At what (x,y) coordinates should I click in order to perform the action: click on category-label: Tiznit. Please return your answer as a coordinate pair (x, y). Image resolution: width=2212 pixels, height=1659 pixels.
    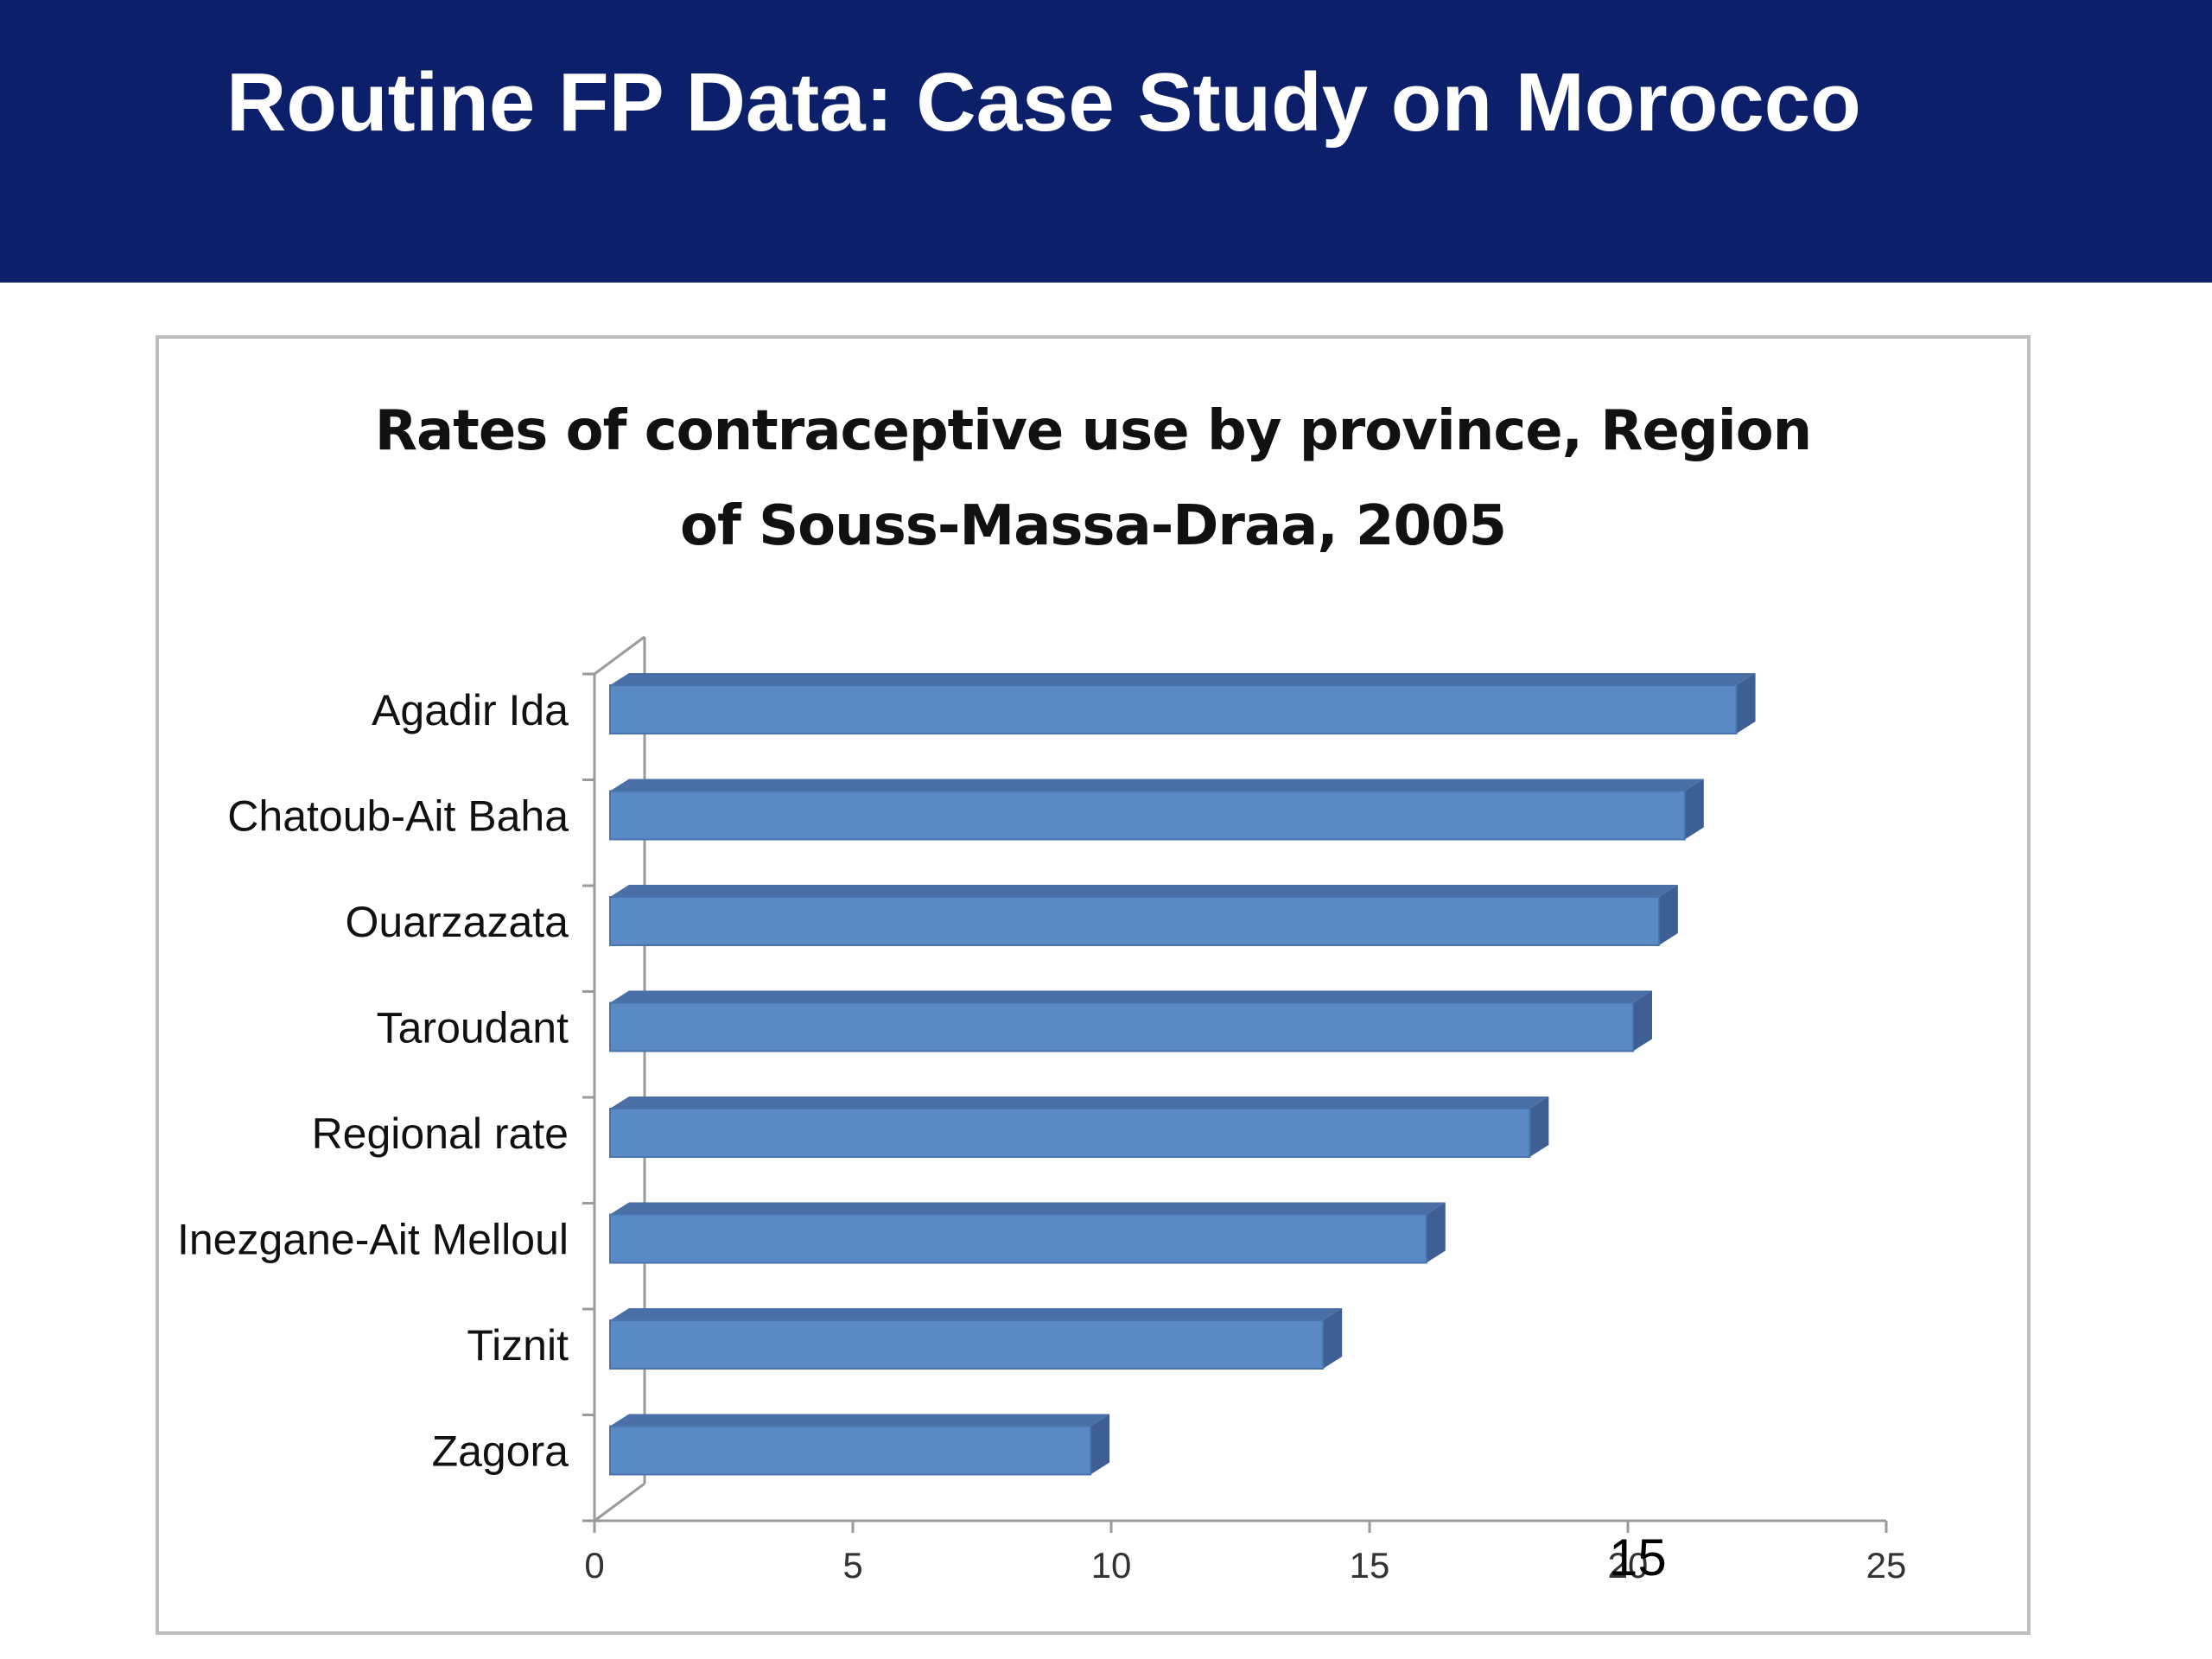
    Looking at the image, I should click on (518, 1345).